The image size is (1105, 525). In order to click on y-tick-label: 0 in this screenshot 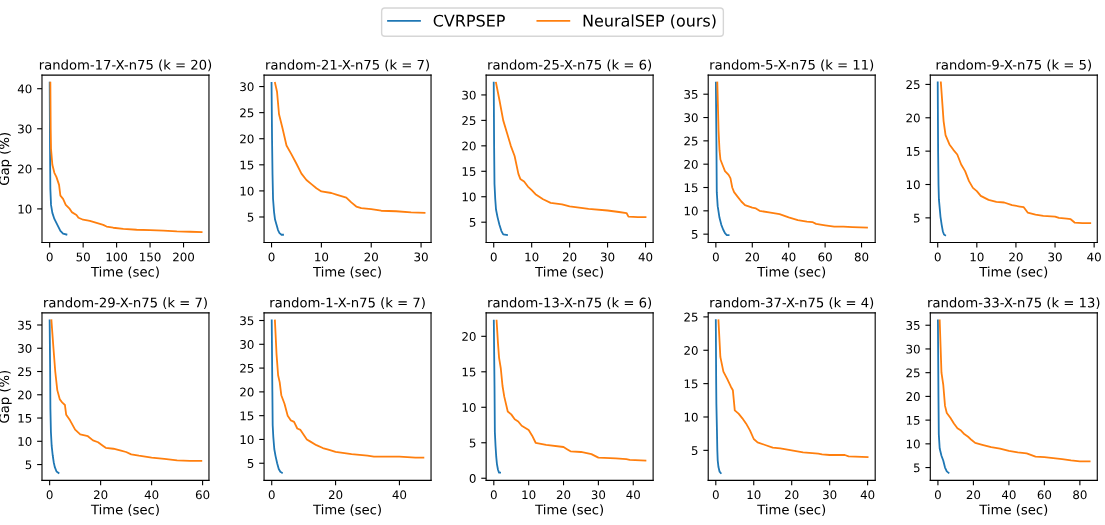, I will do `click(472, 478)`.